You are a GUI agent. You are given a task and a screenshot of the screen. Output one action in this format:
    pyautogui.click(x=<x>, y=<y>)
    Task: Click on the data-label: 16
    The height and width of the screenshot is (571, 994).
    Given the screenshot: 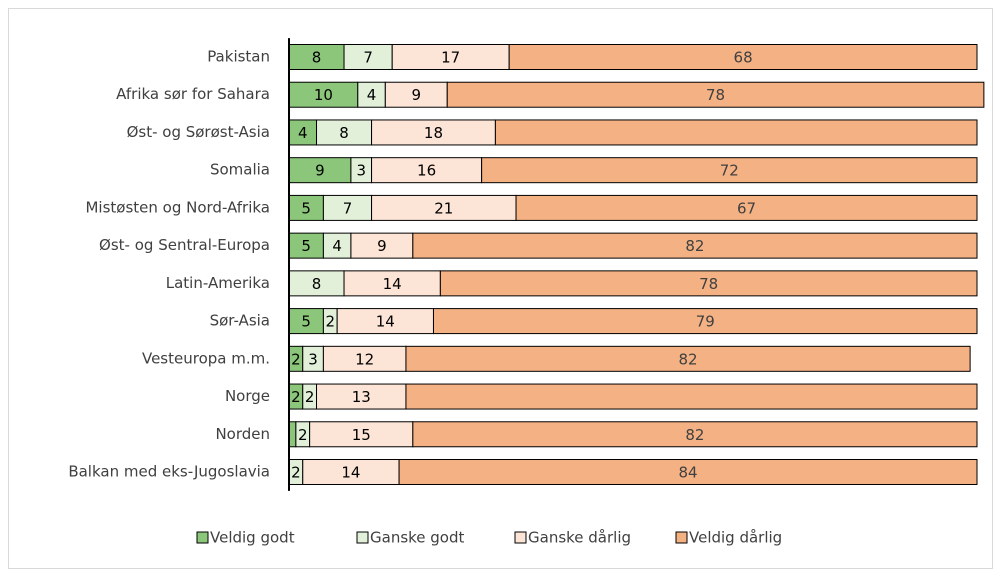 What is the action you would take?
    pyautogui.click(x=426, y=171)
    